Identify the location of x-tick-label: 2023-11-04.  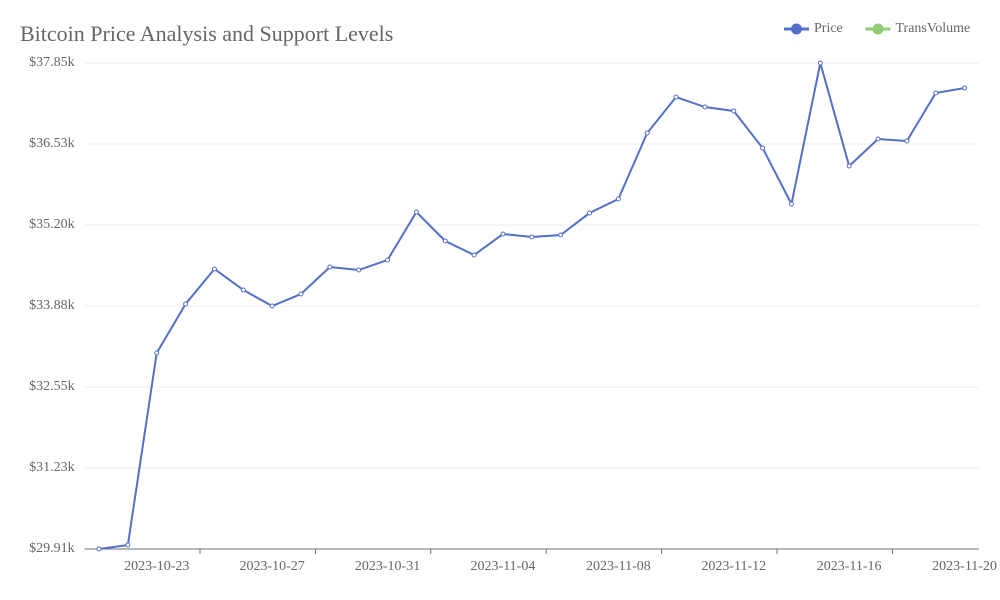
(503, 566).